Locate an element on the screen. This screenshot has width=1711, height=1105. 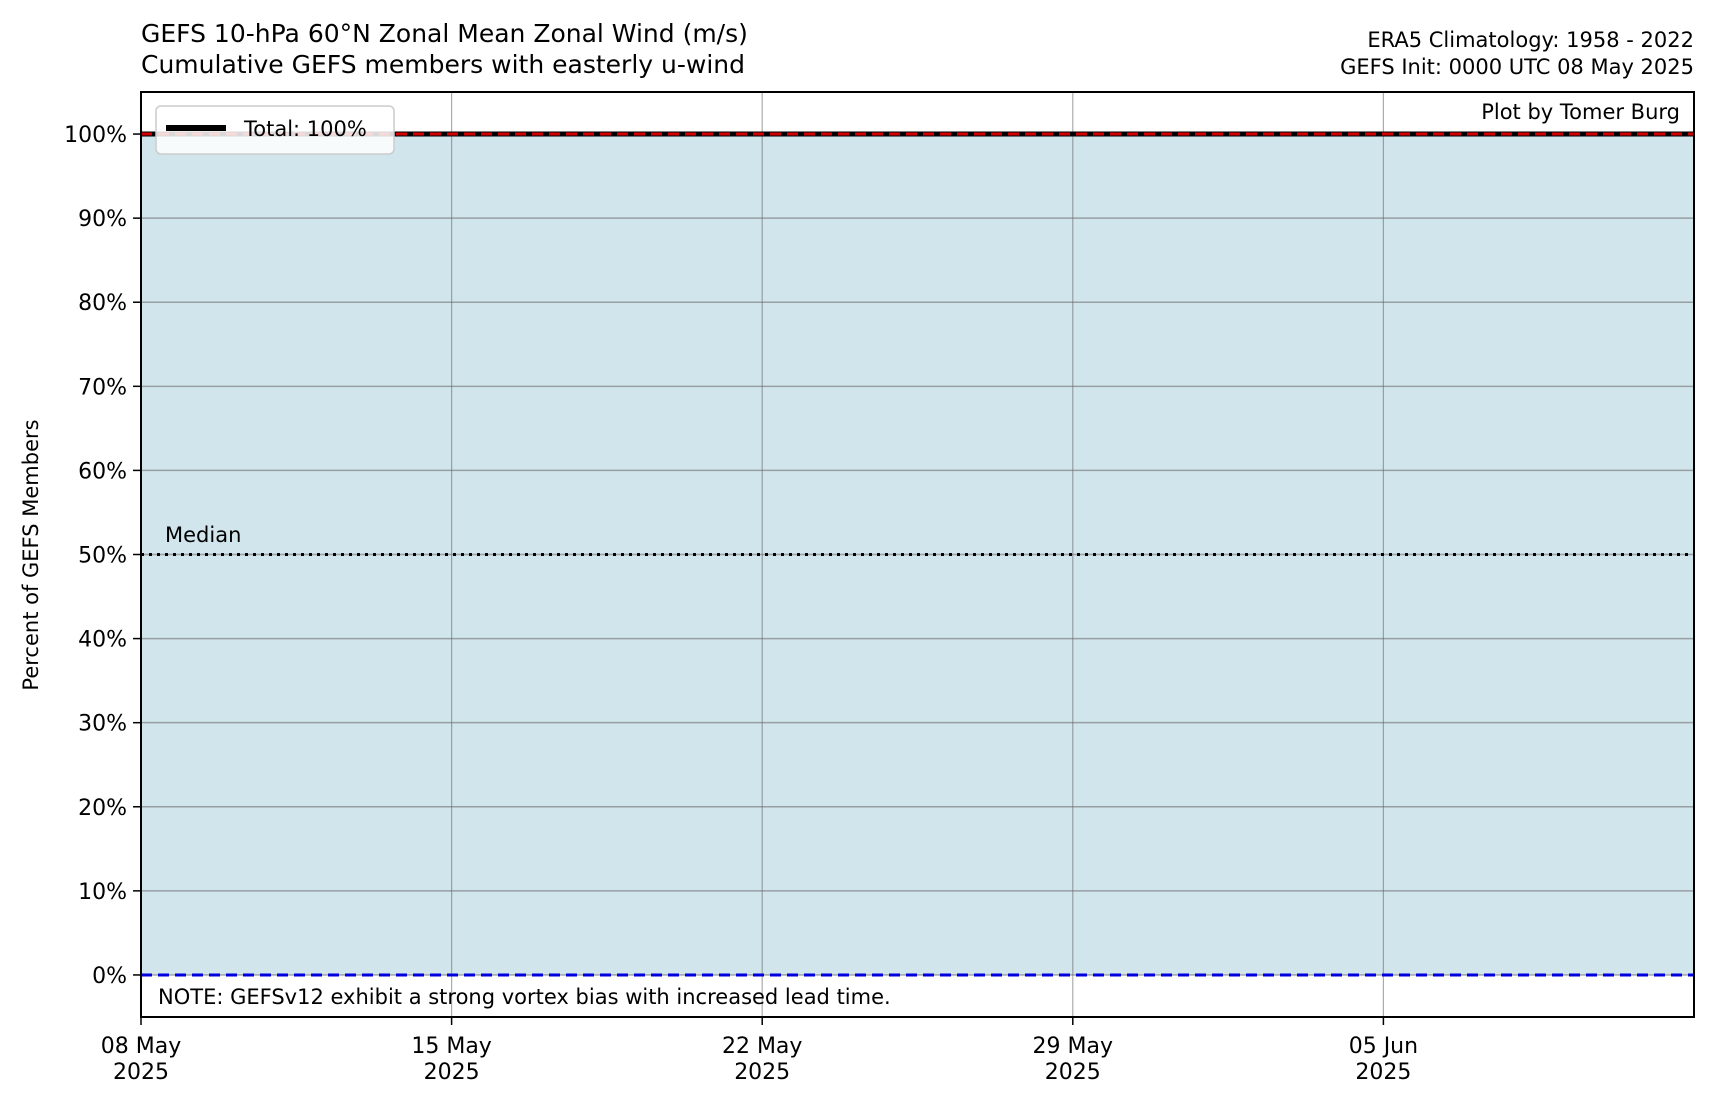
y-axis-label: Percent of GEFS Members is located at coordinates (31, 554).